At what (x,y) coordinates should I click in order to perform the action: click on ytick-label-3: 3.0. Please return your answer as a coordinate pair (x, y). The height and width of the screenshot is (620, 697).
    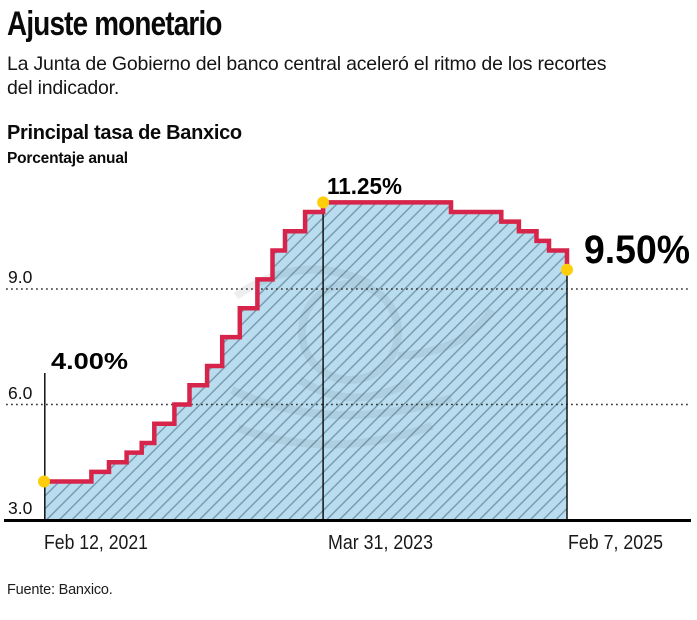
    Looking at the image, I should click on (20, 508).